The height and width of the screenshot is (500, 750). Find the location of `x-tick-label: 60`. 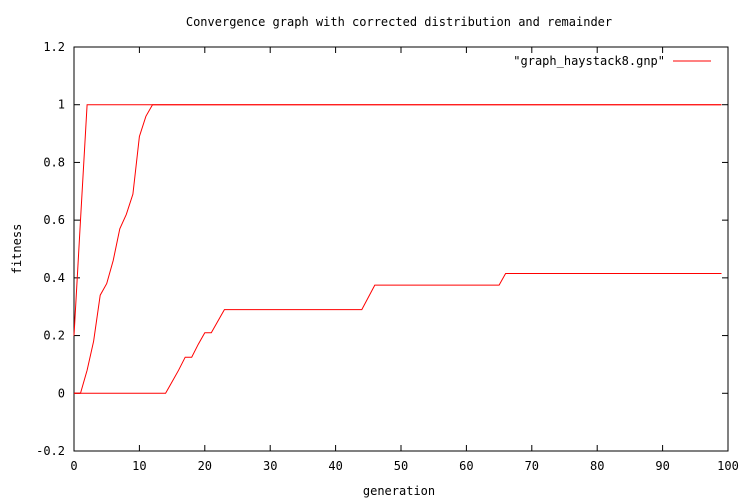

x-tick-label: 60 is located at coordinates (466, 466).